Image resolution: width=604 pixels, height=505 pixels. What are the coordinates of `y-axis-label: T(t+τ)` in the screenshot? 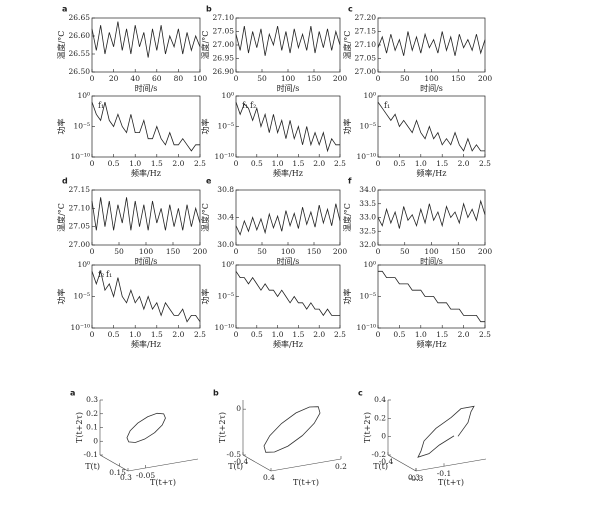 It's located at (163, 482).